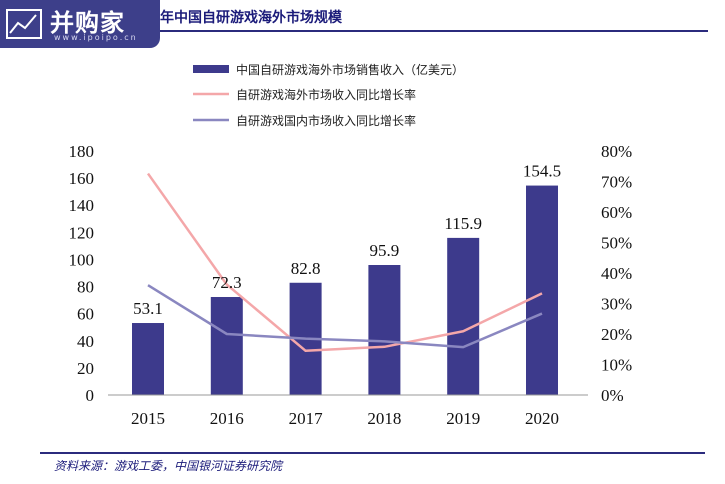 This screenshot has height=484, width=725. What do you see at coordinates (350, 69) in the screenshot?
I see `legend-bar-label: 中国自研游戏海外市场销售收入（亿美元）` at bounding box center [350, 69].